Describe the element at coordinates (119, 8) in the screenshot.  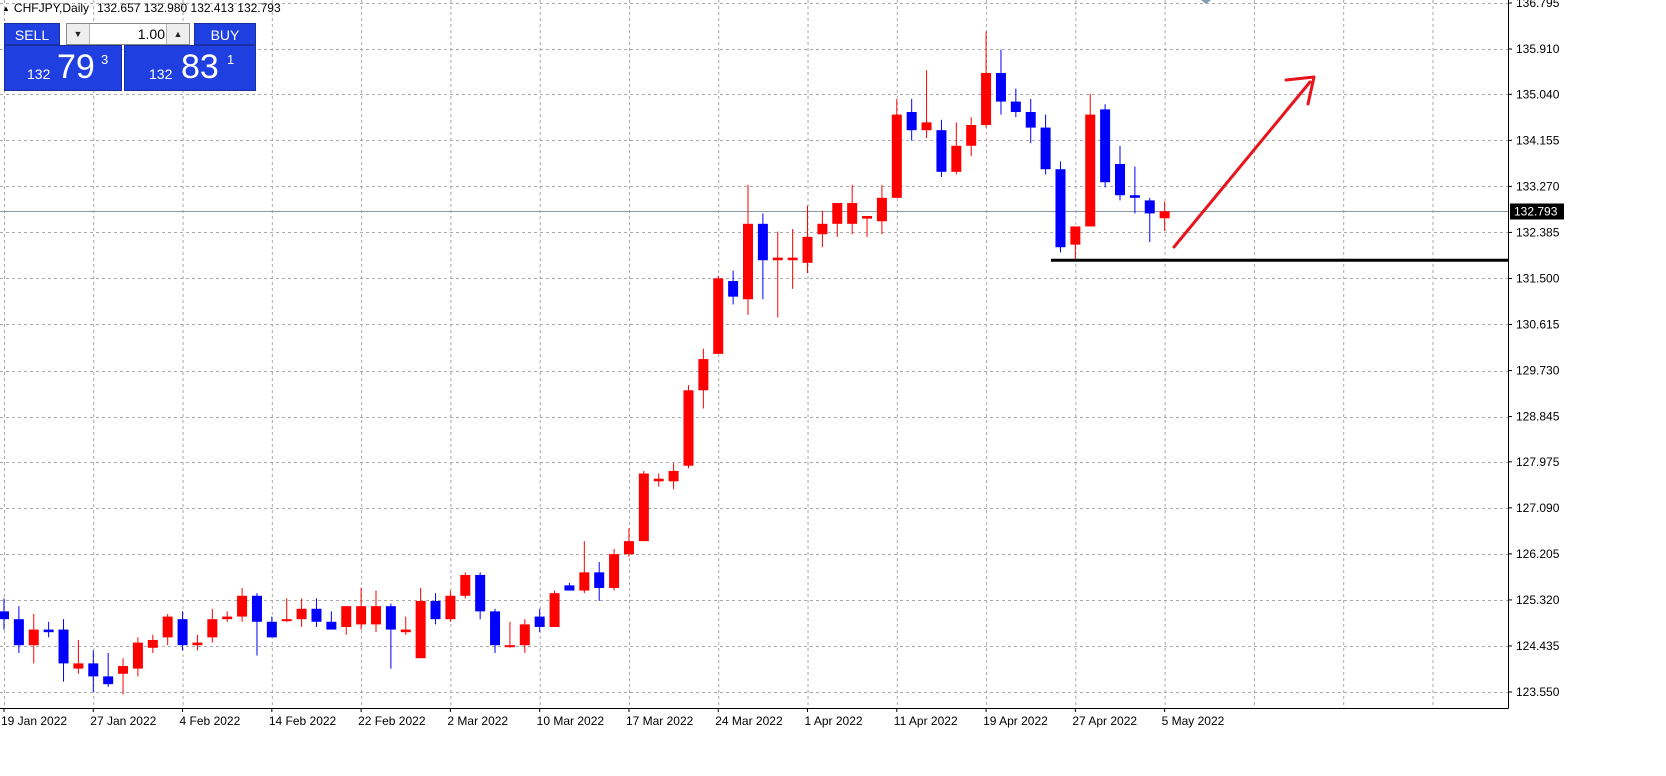
I see `ohlc-open: 132.657` at that location.